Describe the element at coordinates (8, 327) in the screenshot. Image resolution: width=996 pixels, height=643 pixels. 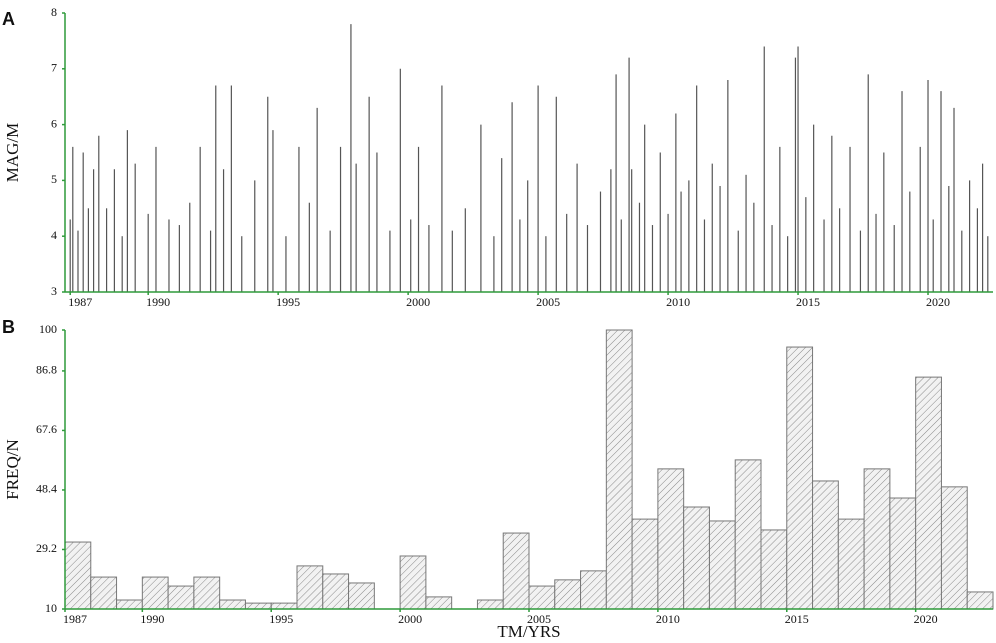
I see `panel-label: B` at that location.